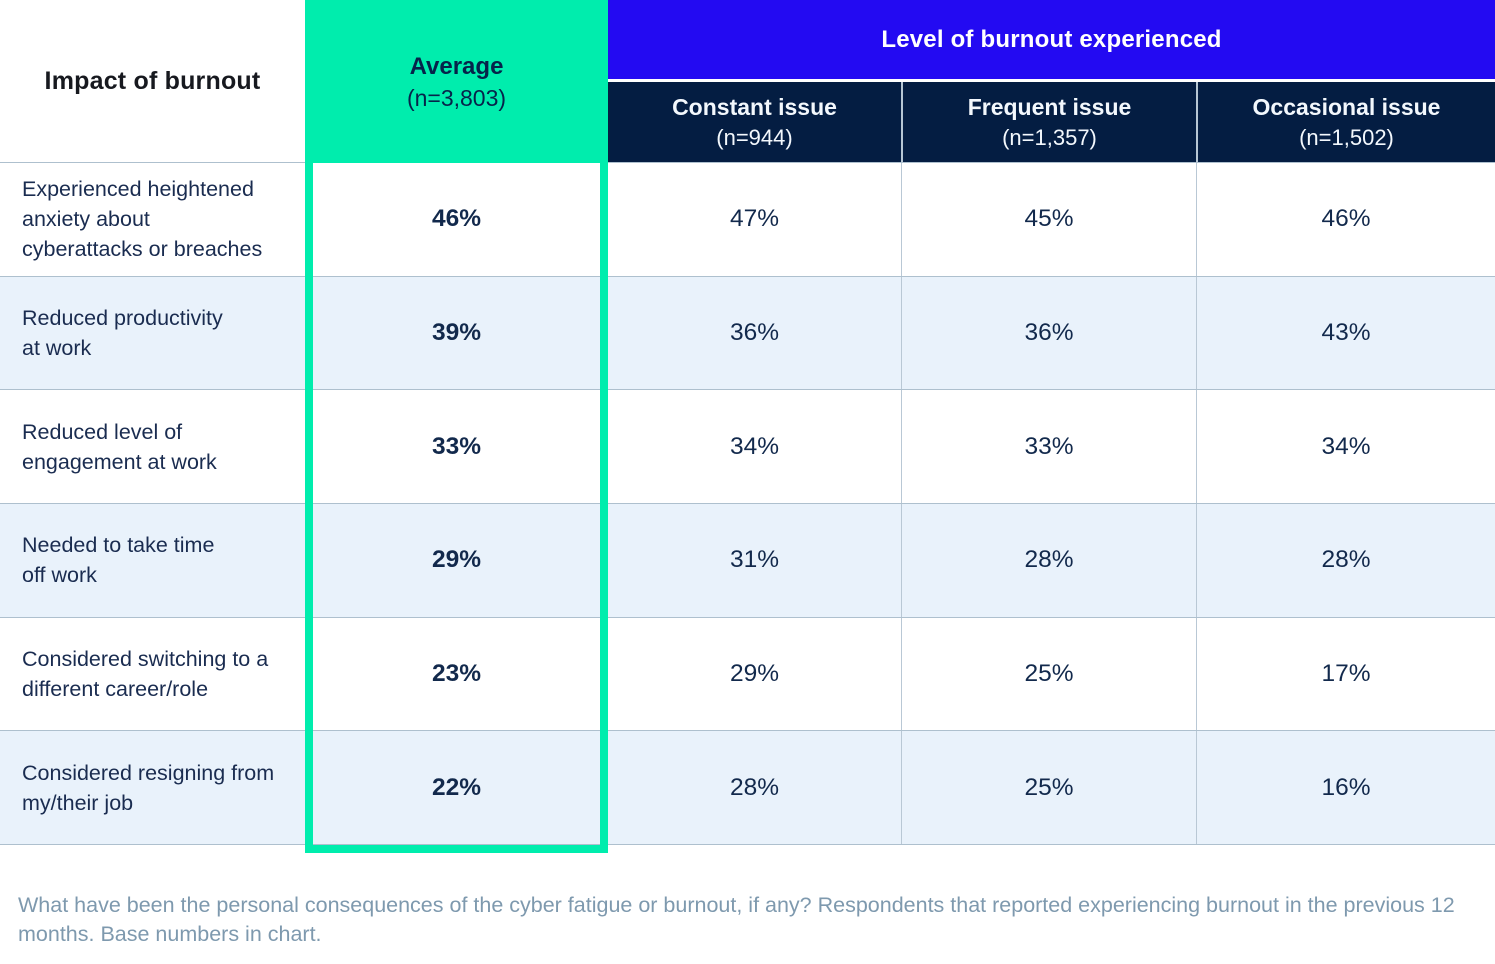 This screenshot has height=964, width=1495. I want to click on row-label: Reduced productivity at work, so click(152, 333).